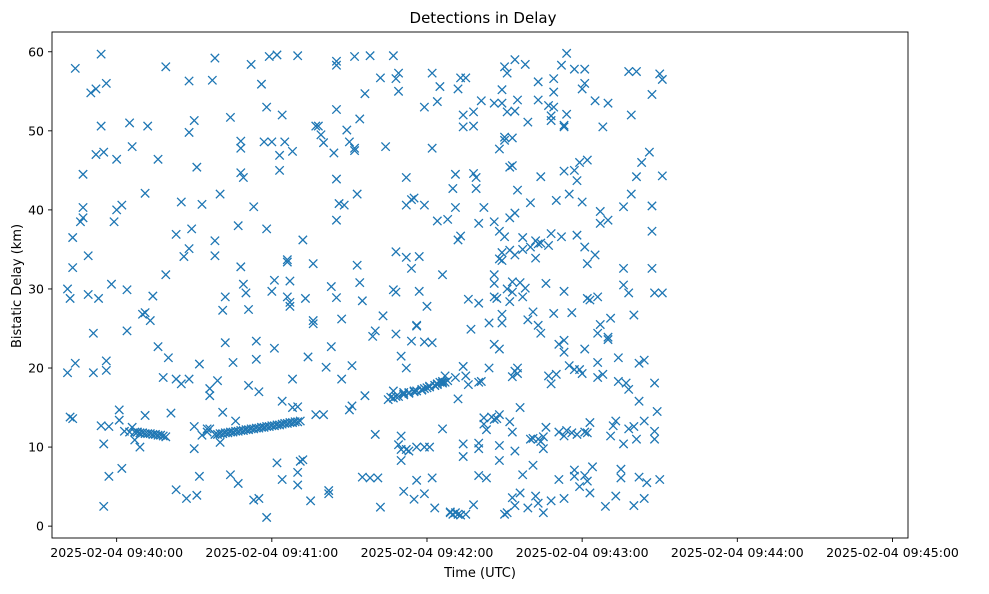 This screenshot has height=594, width=989. Describe the element at coordinates (737, 552) in the screenshot. I see `x-tick-label: 2025-02-04 09:44:00` at that location.